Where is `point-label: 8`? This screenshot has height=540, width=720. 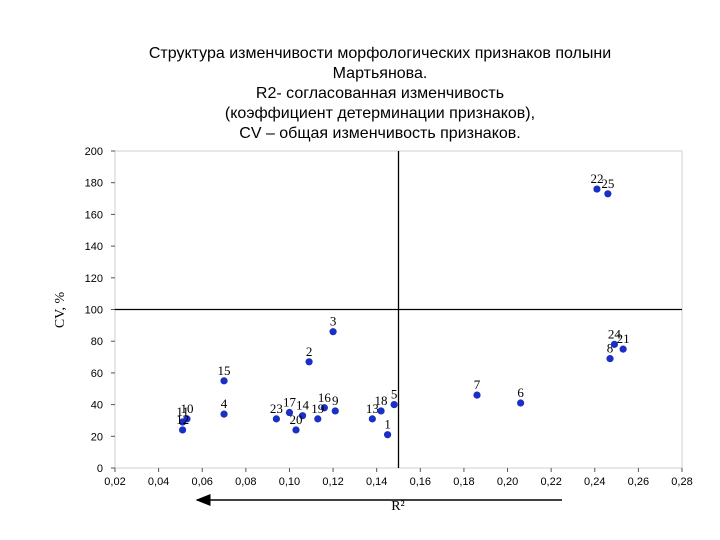
point-label: 8 is located at coordinates (610, 348).